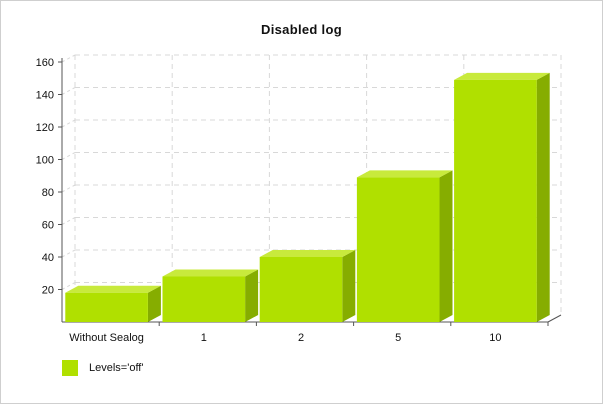 The image size is (603, 404). Describe the element at coordinates (45, 63) in the screenshot. I see `y-tick-label: 160` at that location.